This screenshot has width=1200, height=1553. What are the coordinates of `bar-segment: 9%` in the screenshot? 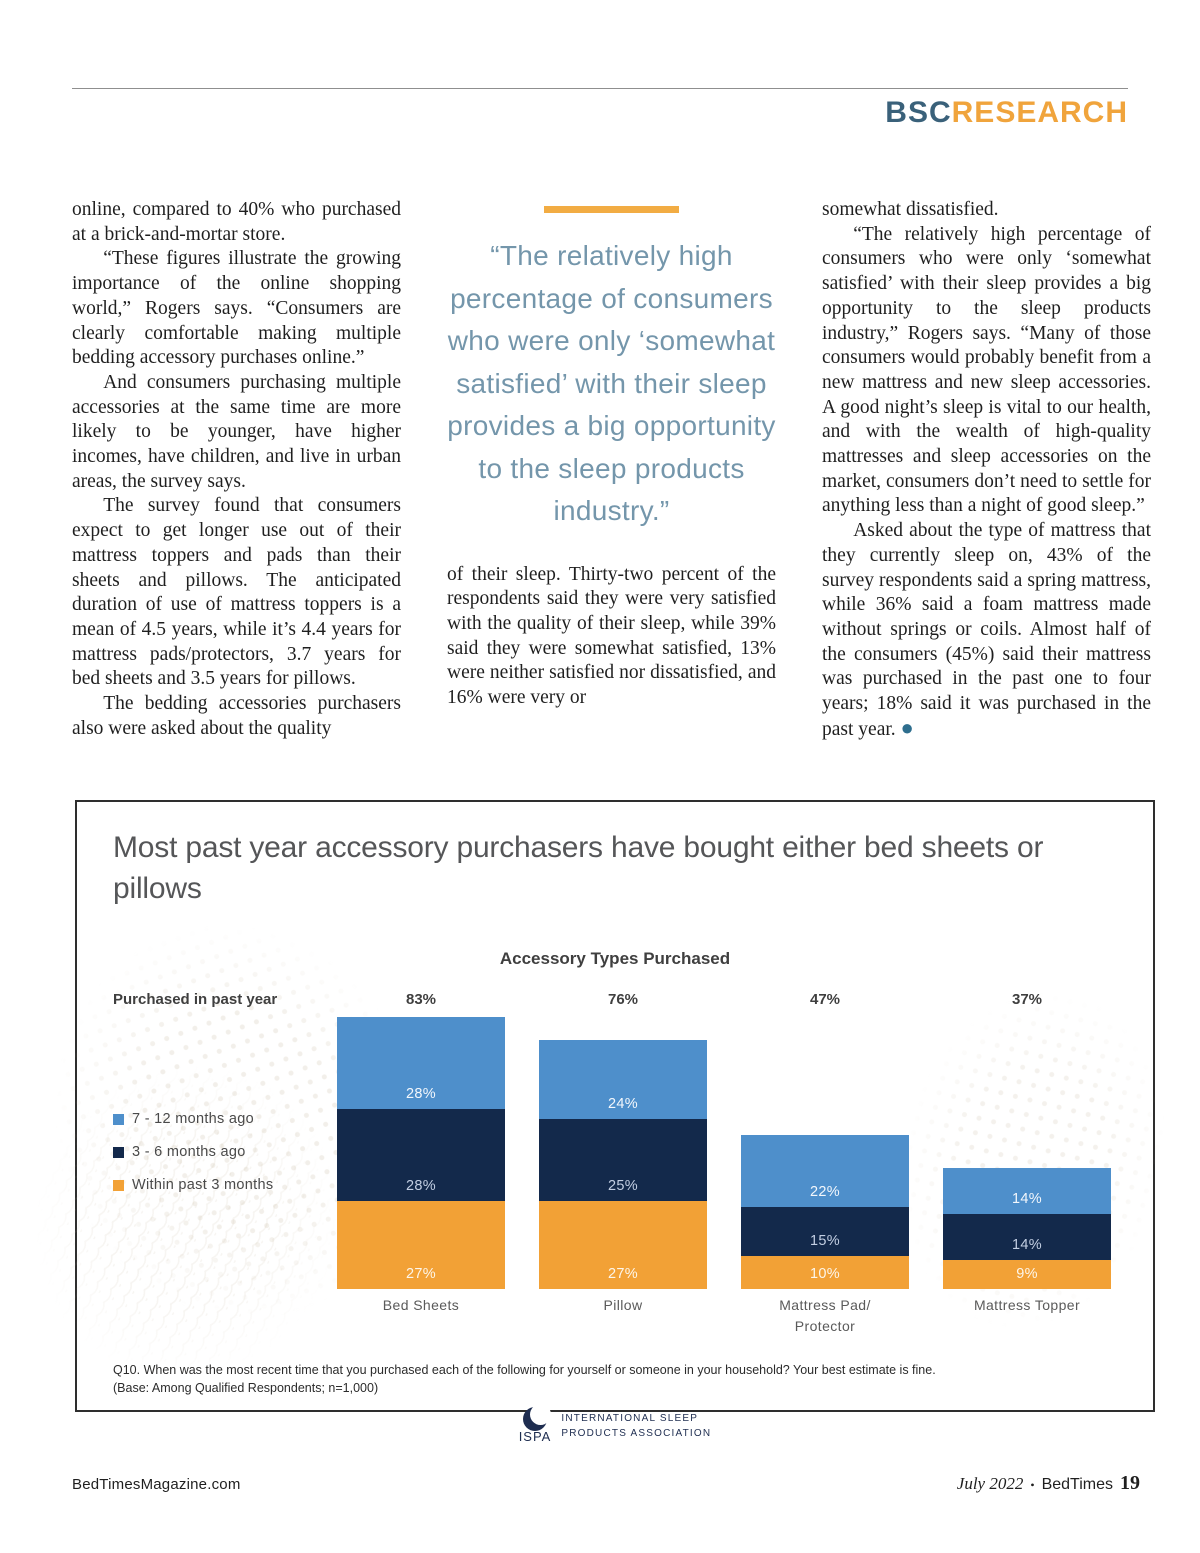 It's located at (1027, 1274).